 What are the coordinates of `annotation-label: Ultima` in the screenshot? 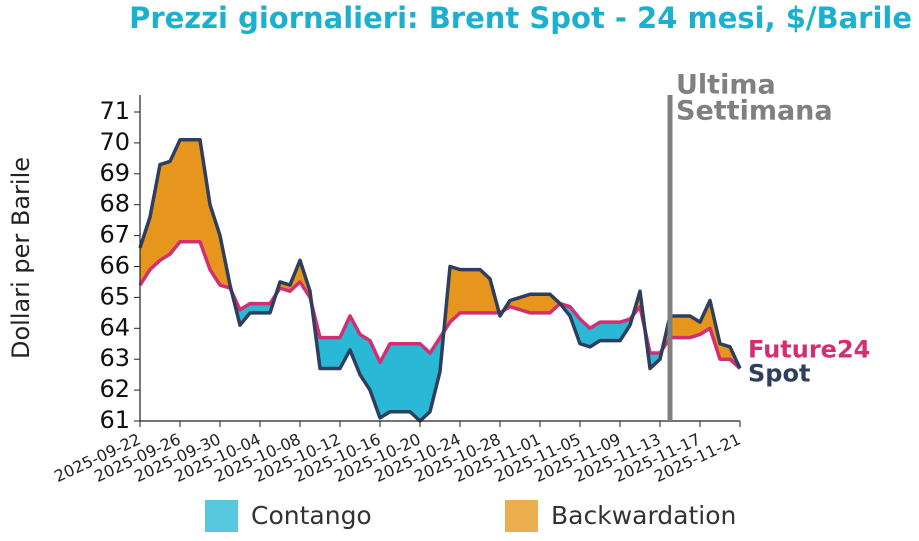 It's located at (726, 85).